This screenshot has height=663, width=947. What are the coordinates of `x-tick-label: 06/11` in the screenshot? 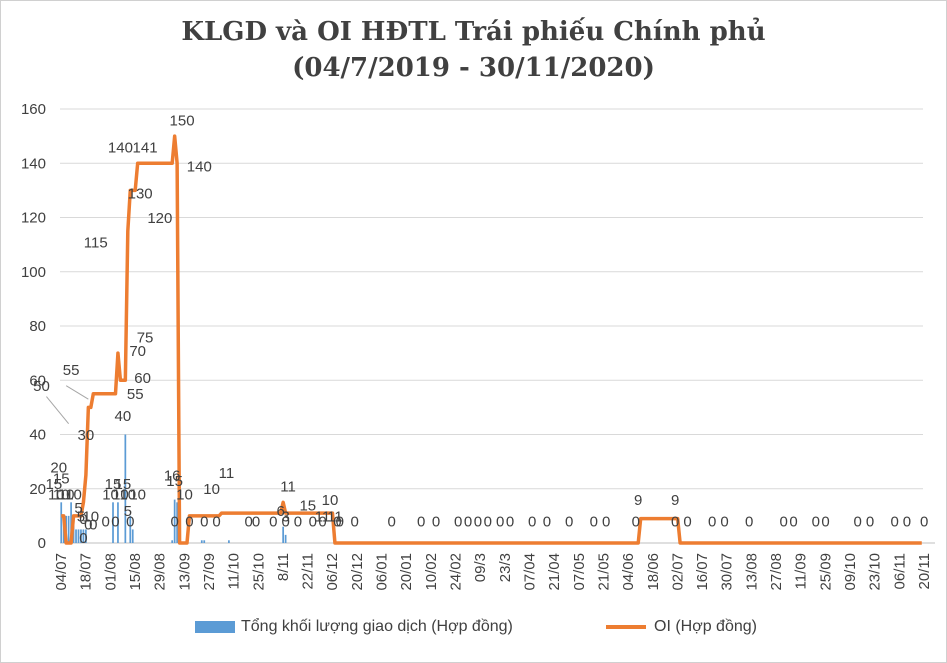 It's located at (899, 571).